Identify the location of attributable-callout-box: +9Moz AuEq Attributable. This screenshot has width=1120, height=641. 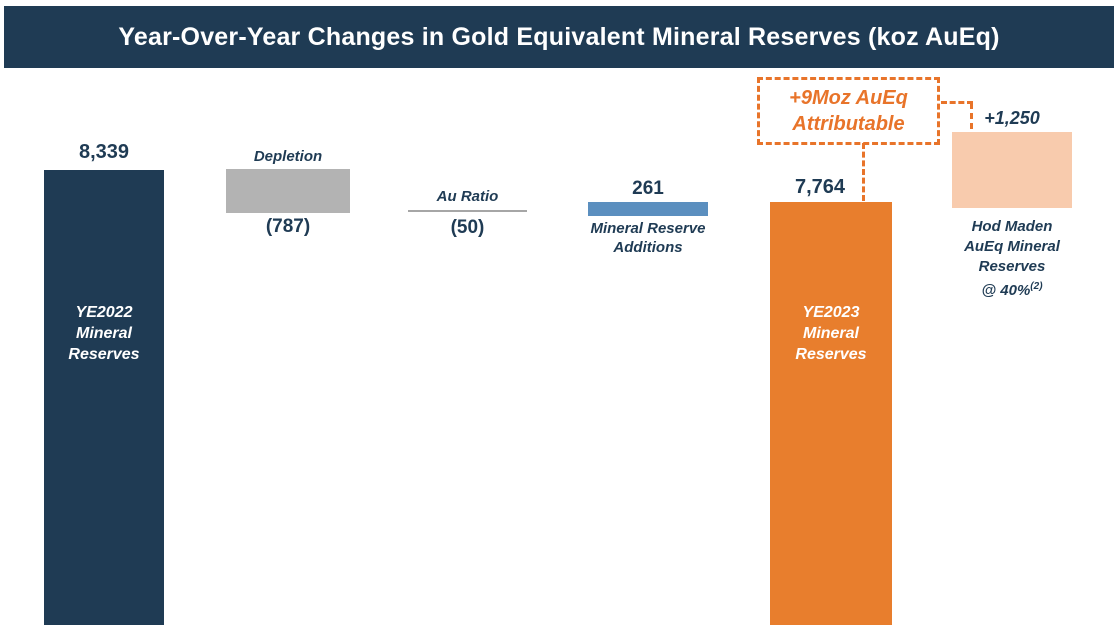
(848, 111).